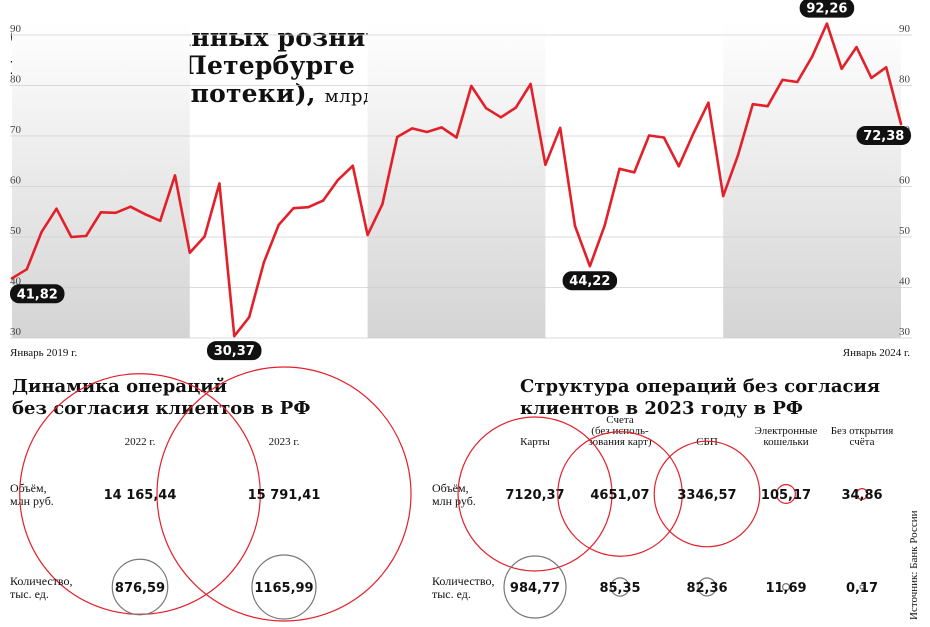  Describe the element at coordinates (905, 80) in the screenshot. I see `y-tick-label-right: 80` at that location.